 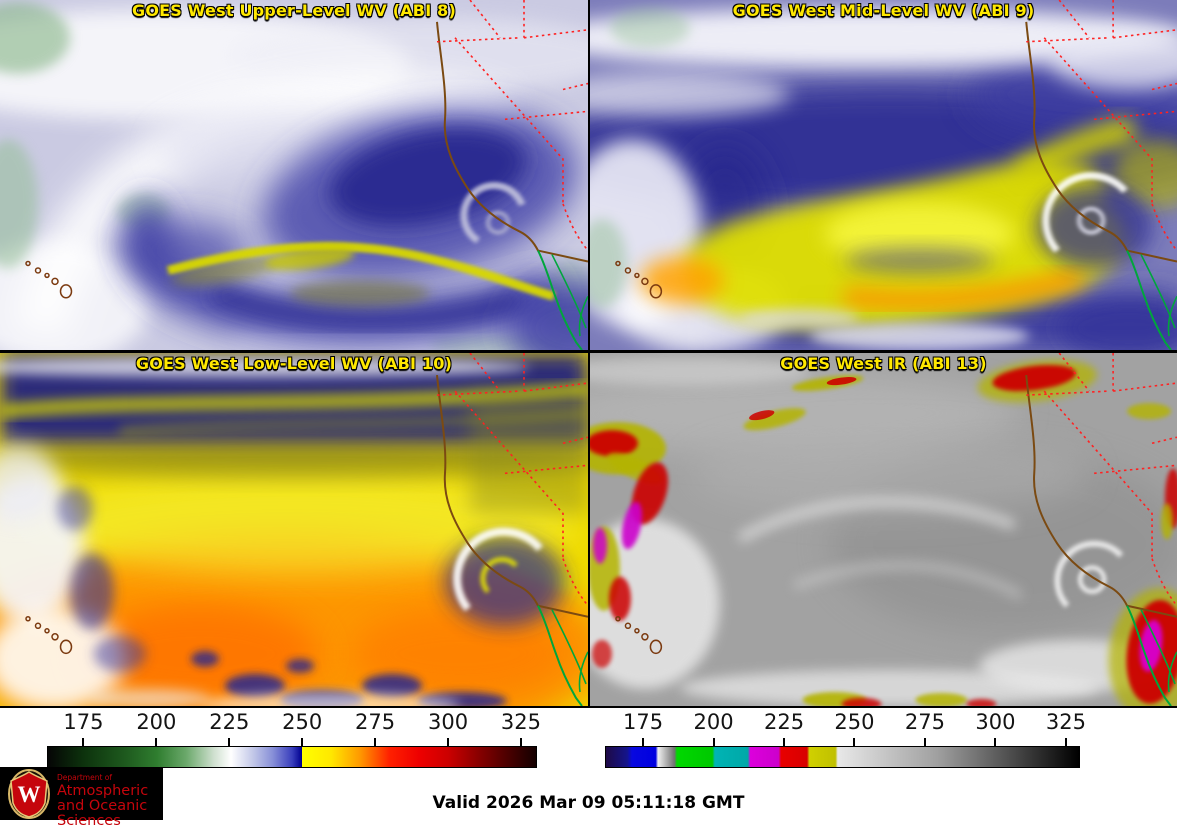 I want to click on ir-colorbar-ticks, so click(x=842, y=738).